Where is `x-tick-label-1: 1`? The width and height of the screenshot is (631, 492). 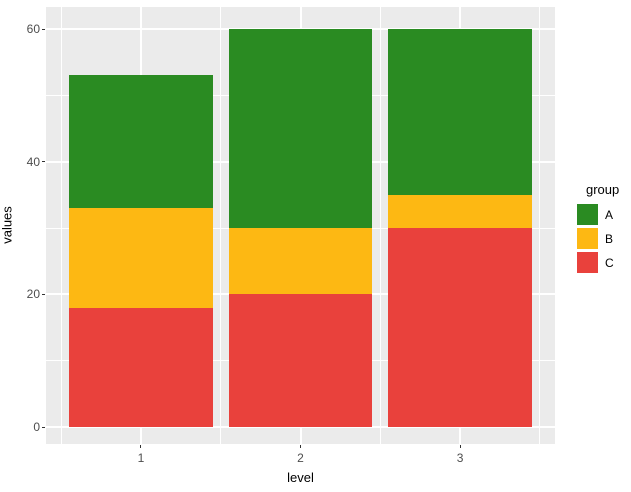 x-tick-label-1: 1 is located at coordinates (141, 458).